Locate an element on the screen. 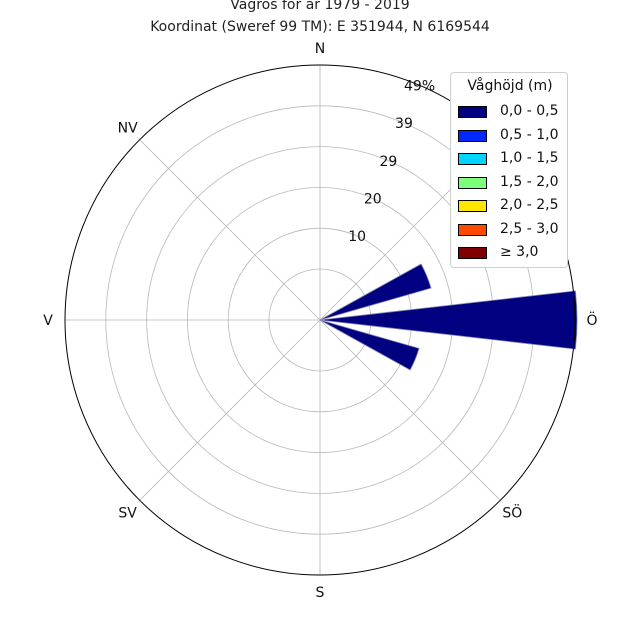  direction-label: SV is located at coordinates (127, 513).